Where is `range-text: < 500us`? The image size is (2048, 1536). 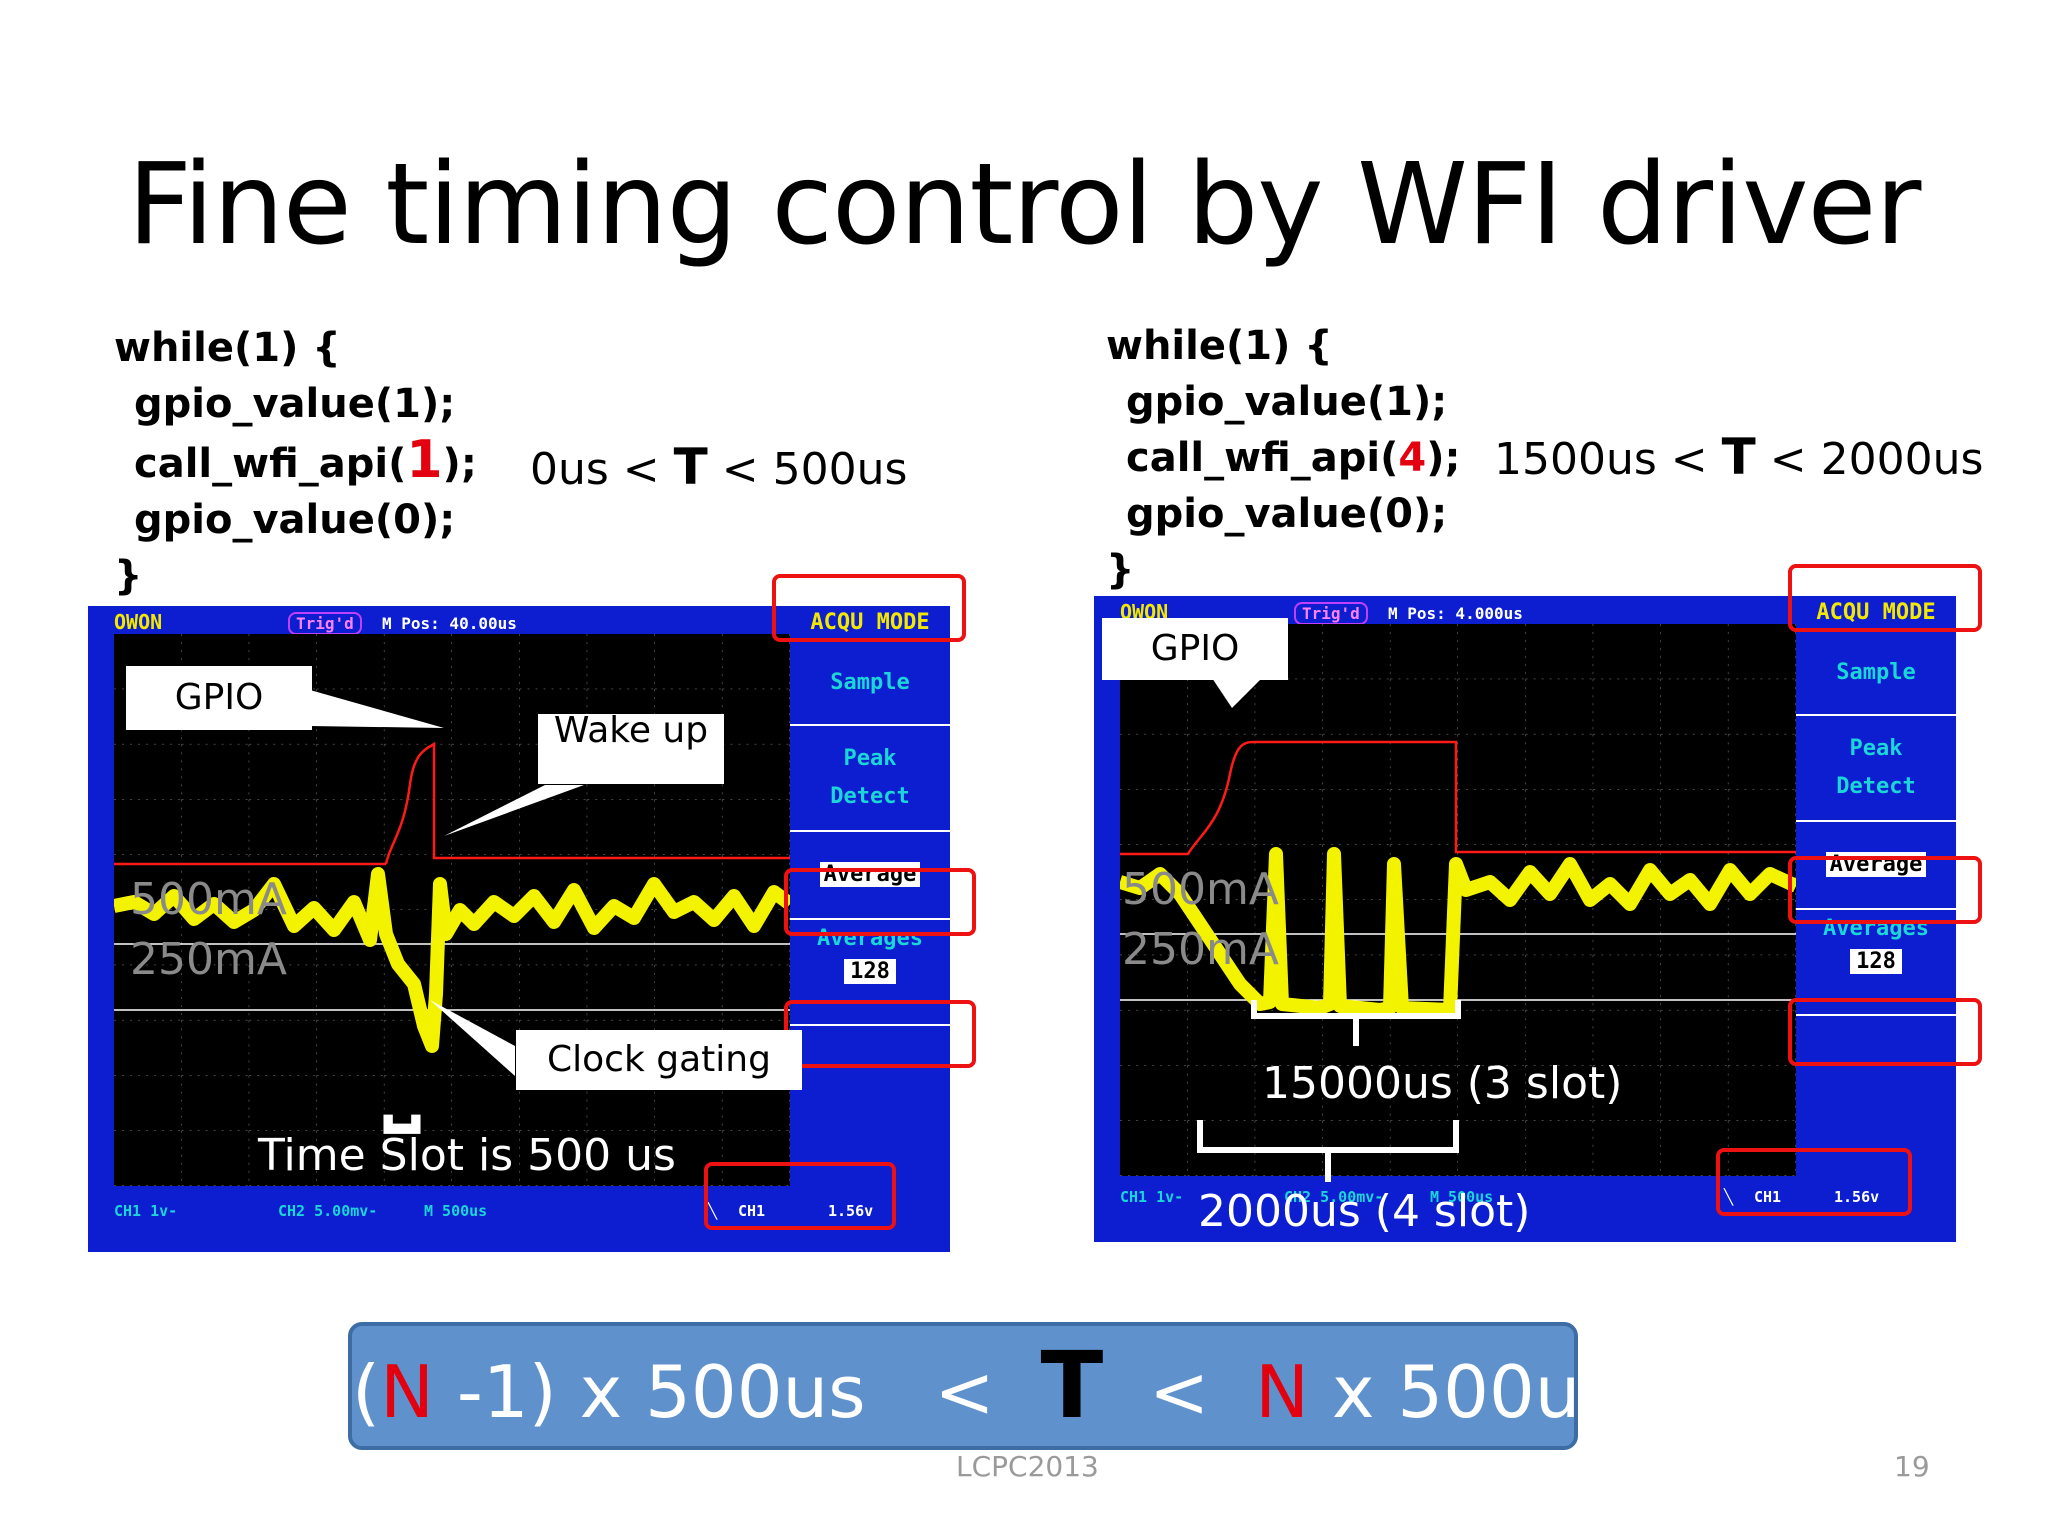
range-text: < 500us is located at coordinates (807, 469).